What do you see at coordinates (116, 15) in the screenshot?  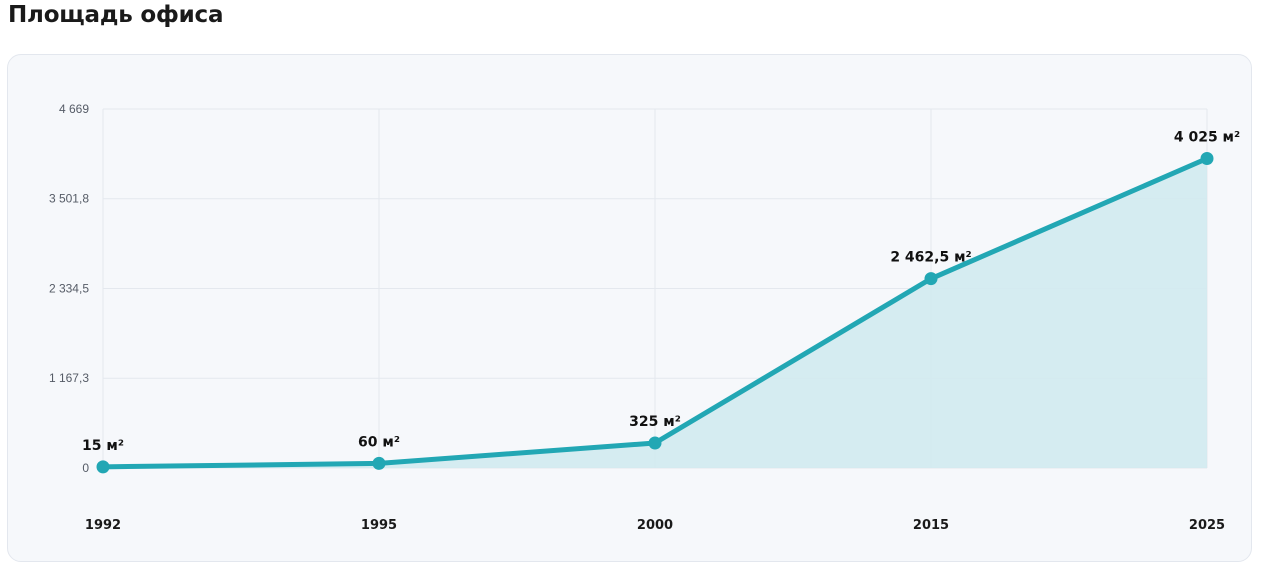 I see `page-title: Площадь офиса` at bounding box center [116, 15].